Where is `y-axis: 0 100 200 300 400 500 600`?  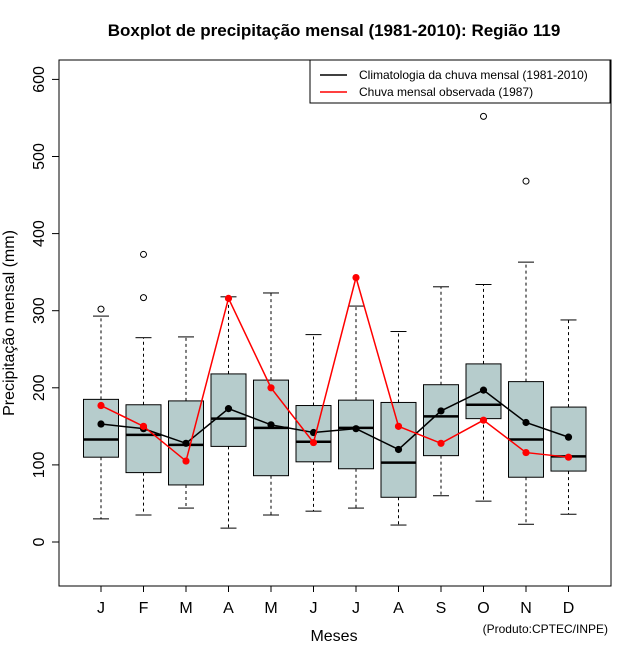 y-axis: 0 100 200 300 400 500 600 is located at coordinates (45, 306).